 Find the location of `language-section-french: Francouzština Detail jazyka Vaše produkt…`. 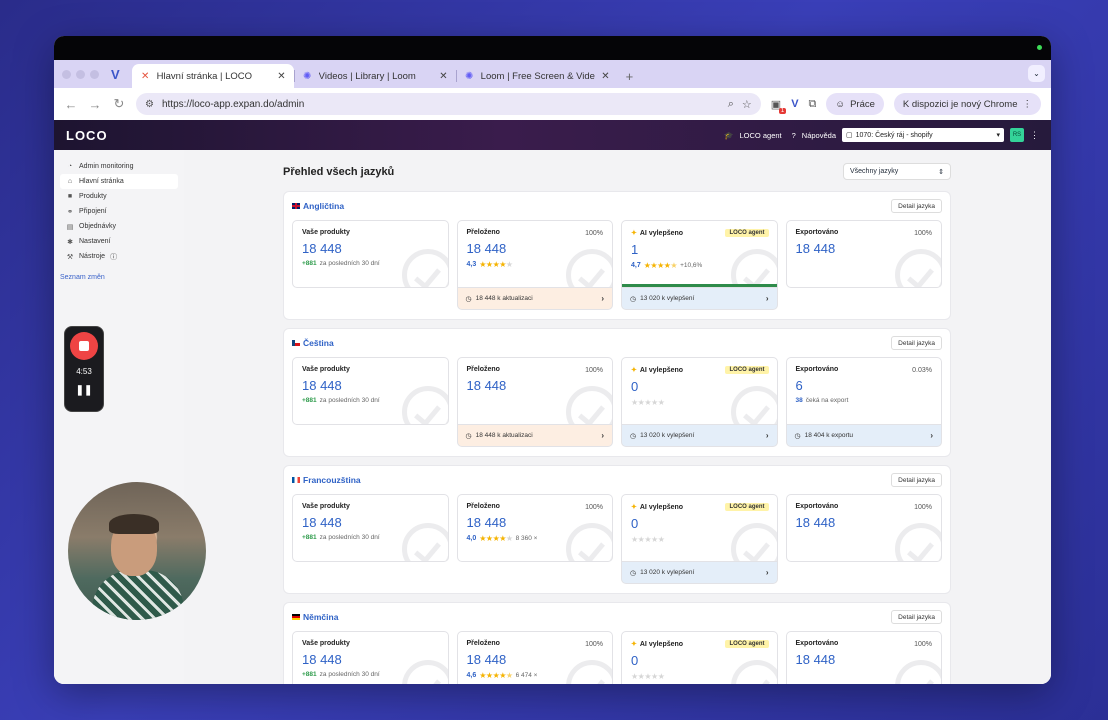

language-section-french: Francouzština Detail jazyka Vaše produkt… is located at coordinates (617, 529).